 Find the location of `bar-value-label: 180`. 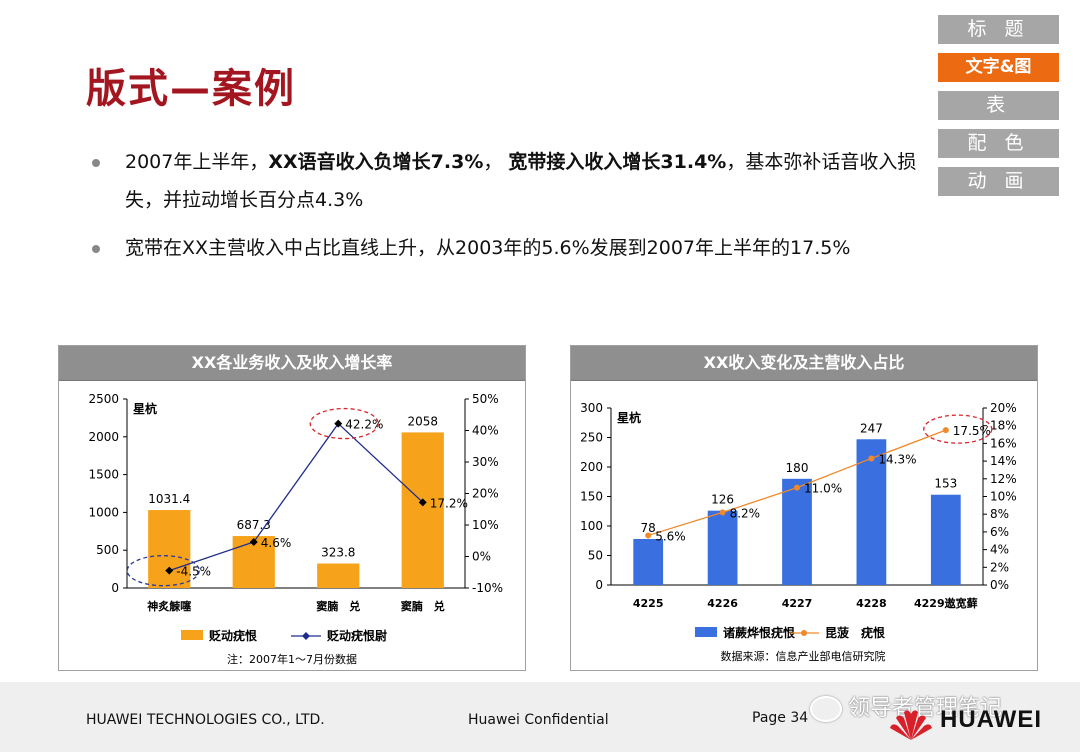

bar-value-label: 180 is located at coordinates (797, 468).